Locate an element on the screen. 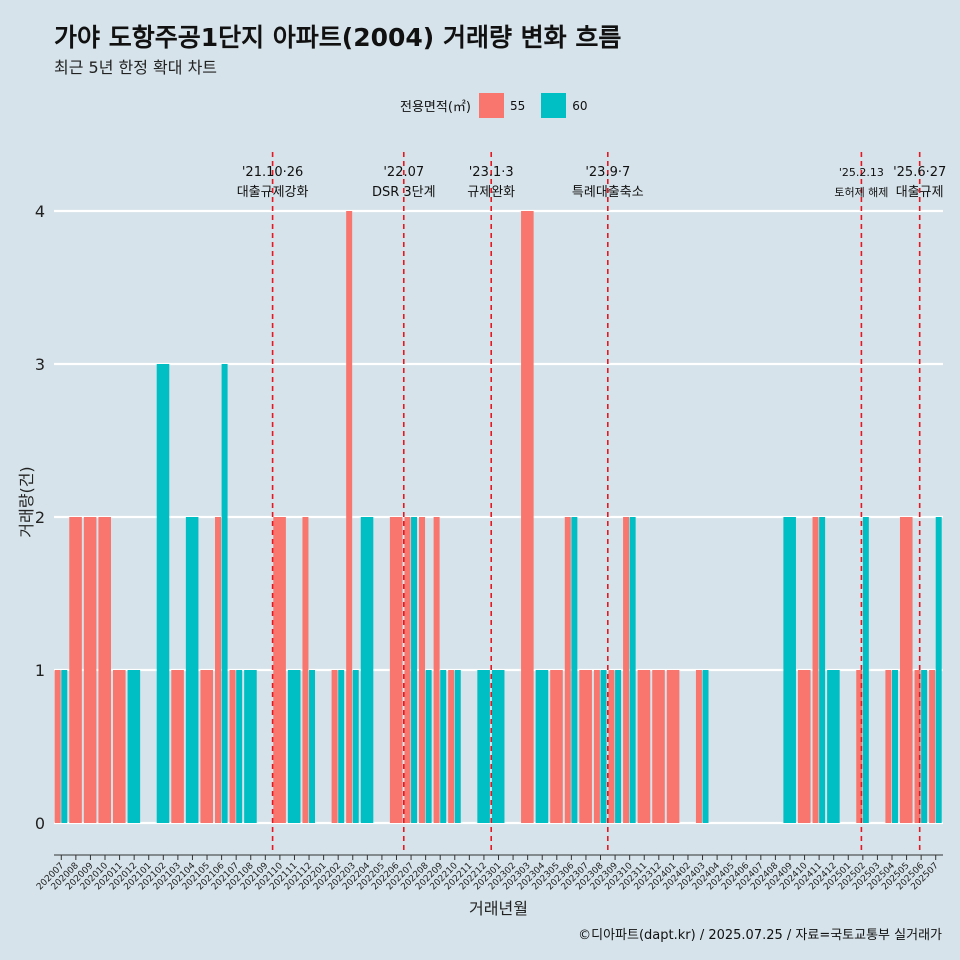 This screenshot has width=960, height=960. event-label-0: 대출규제강화 is located at coordinates (273, 192).